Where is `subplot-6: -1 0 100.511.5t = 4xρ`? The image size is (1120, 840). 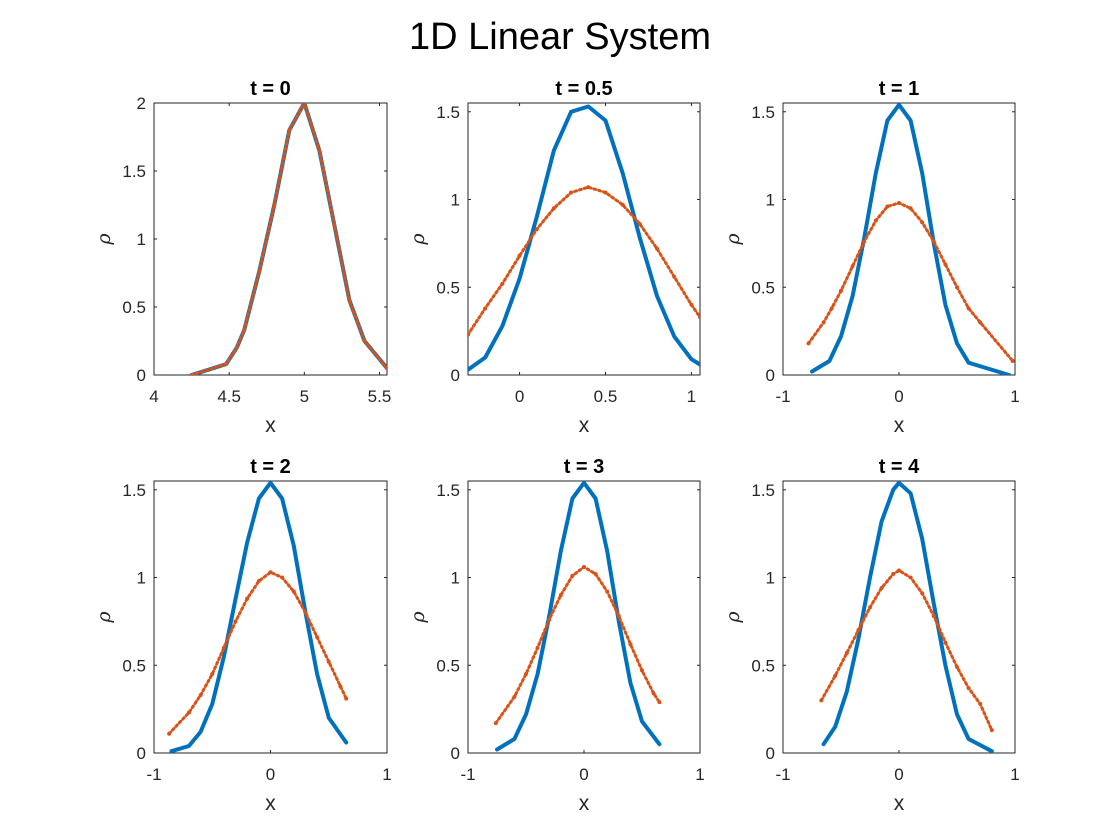
subplot-6: -1 0 100.511.5t = 4xρ is located at coordinates (871, 635).